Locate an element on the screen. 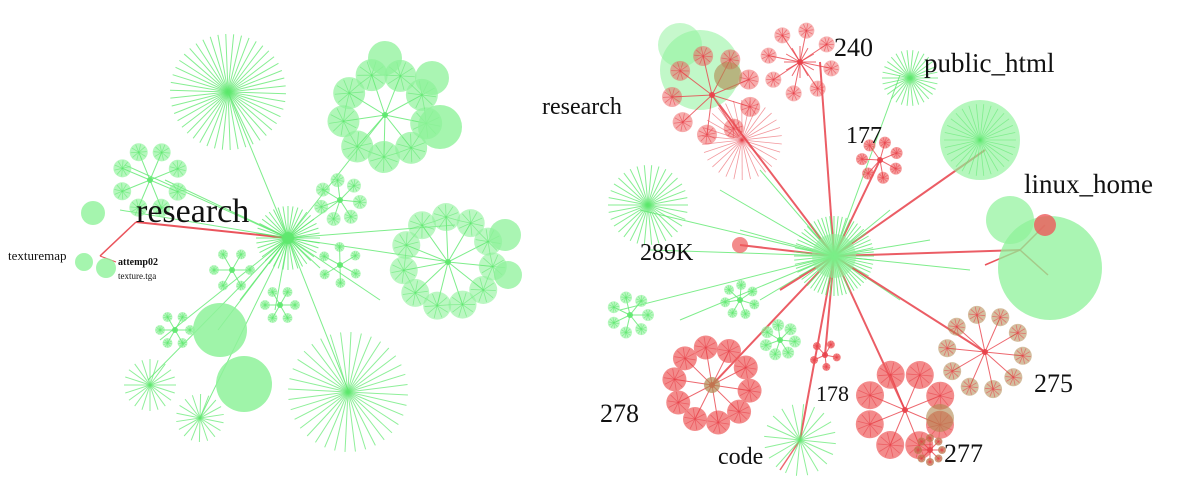  cluster-center is located at coordinates (175, 330).